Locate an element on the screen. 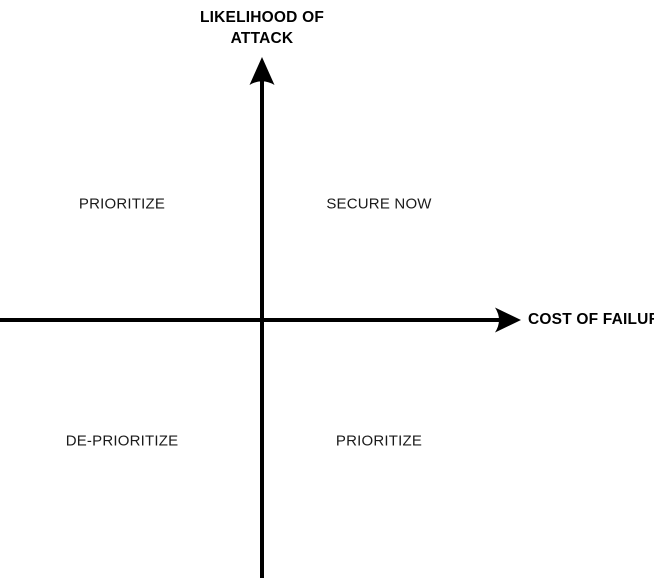  y-axis-title-line1: LIKELIHOOD OF is located at coordinates (262, 17).